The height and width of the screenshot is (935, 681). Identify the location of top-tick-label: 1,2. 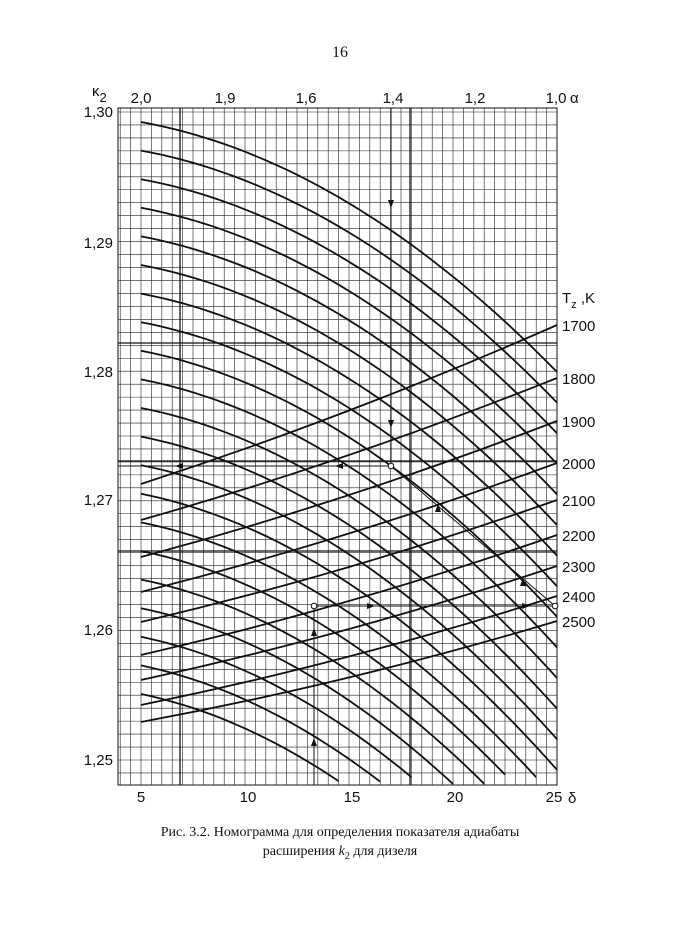
(475, 98).